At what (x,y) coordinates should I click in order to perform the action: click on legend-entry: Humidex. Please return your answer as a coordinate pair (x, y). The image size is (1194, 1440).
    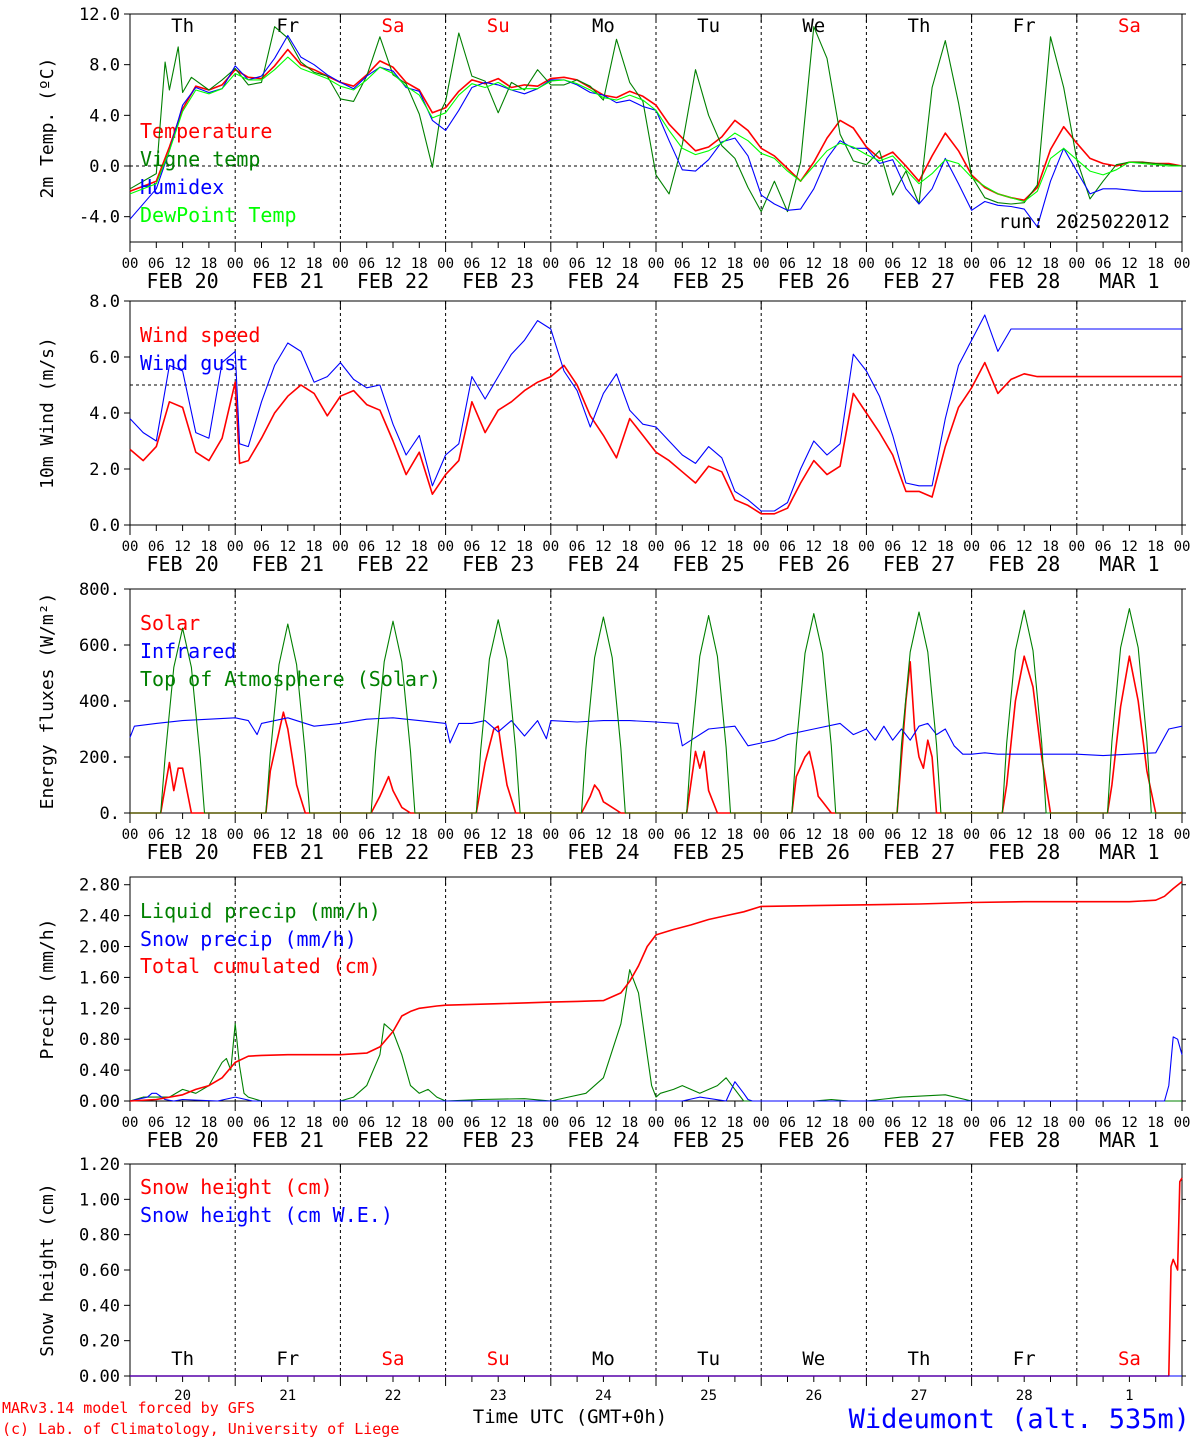
    Looking at the image, I should click on (182, 187).